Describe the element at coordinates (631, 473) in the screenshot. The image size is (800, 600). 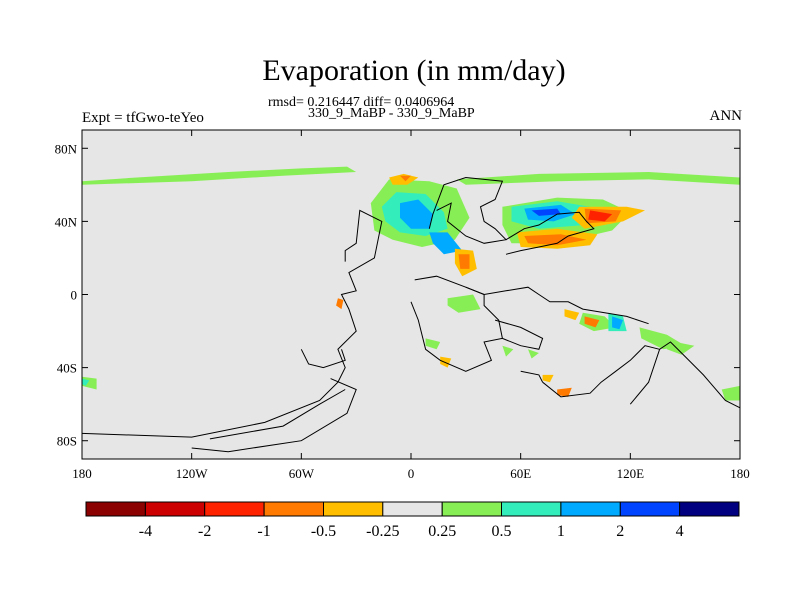
I see `x-tick-label-5: 120E` at that location.